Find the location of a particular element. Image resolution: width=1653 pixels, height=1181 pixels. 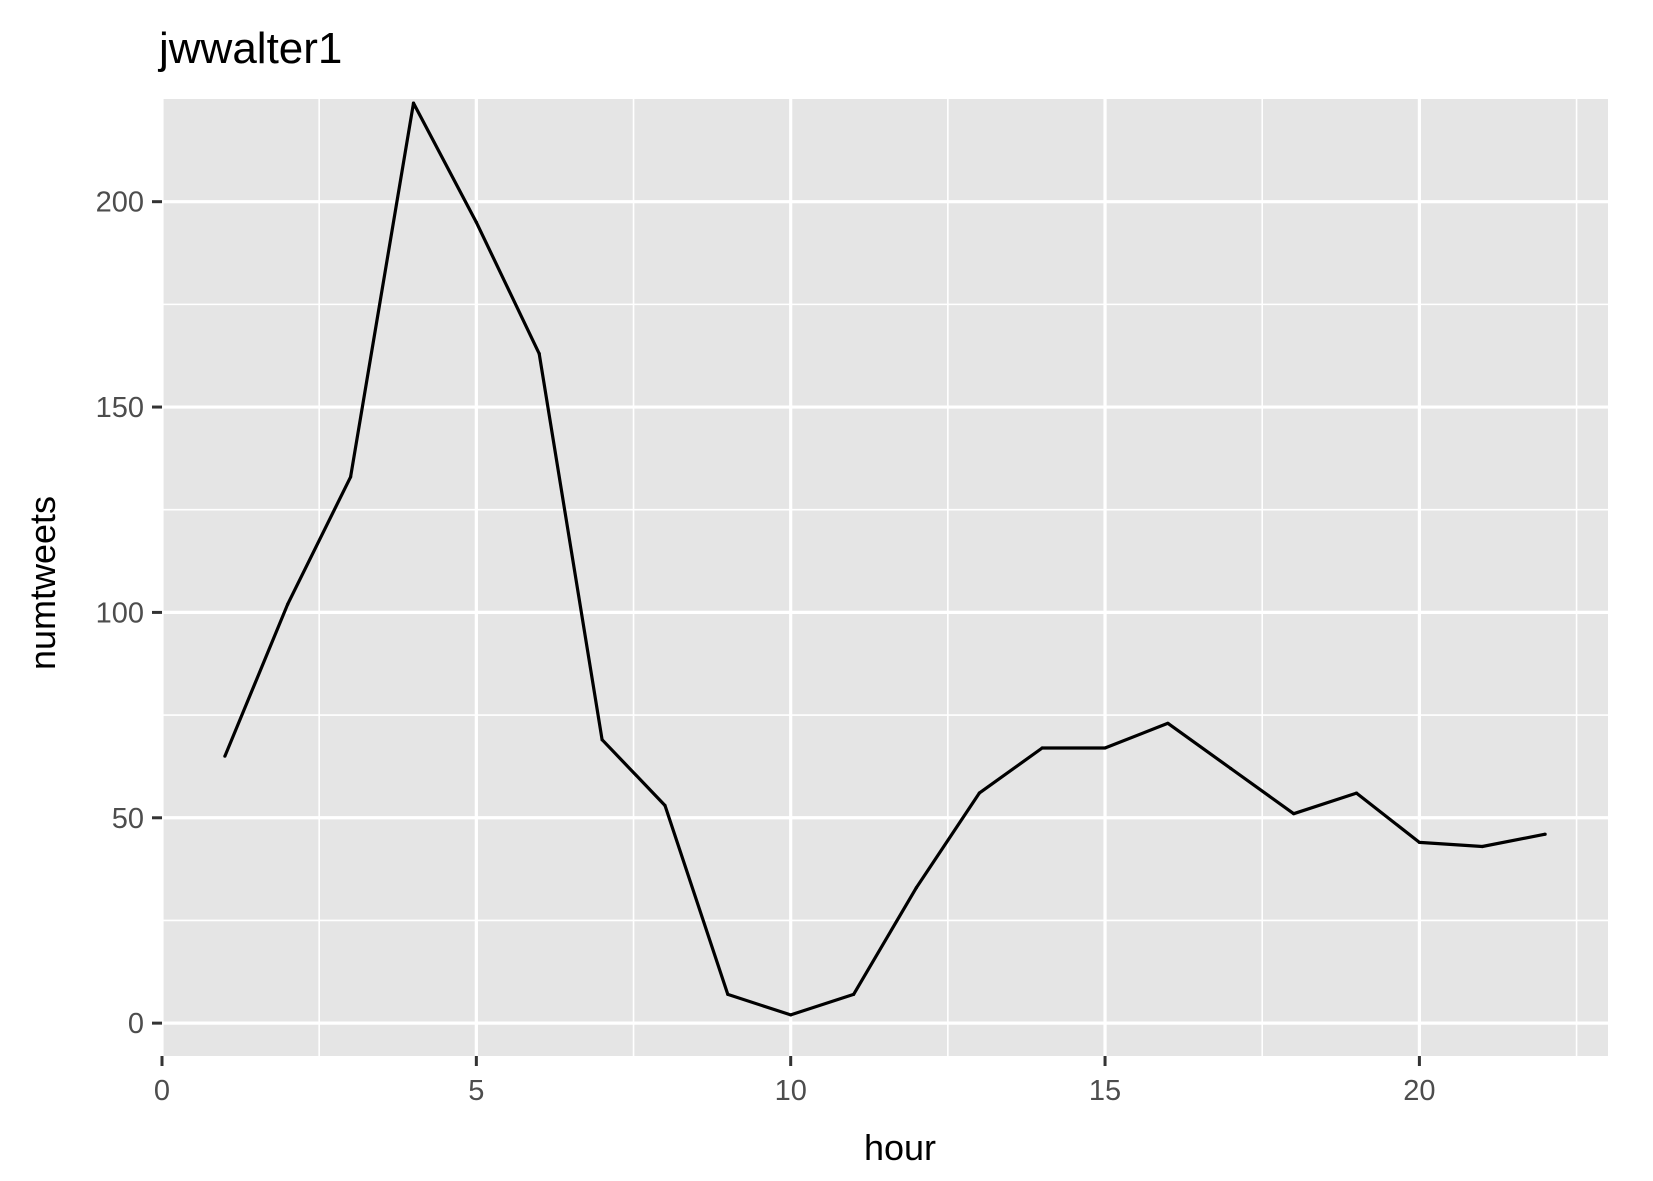

x-tick-label: 20 is located at coordinates (1419, 1091).